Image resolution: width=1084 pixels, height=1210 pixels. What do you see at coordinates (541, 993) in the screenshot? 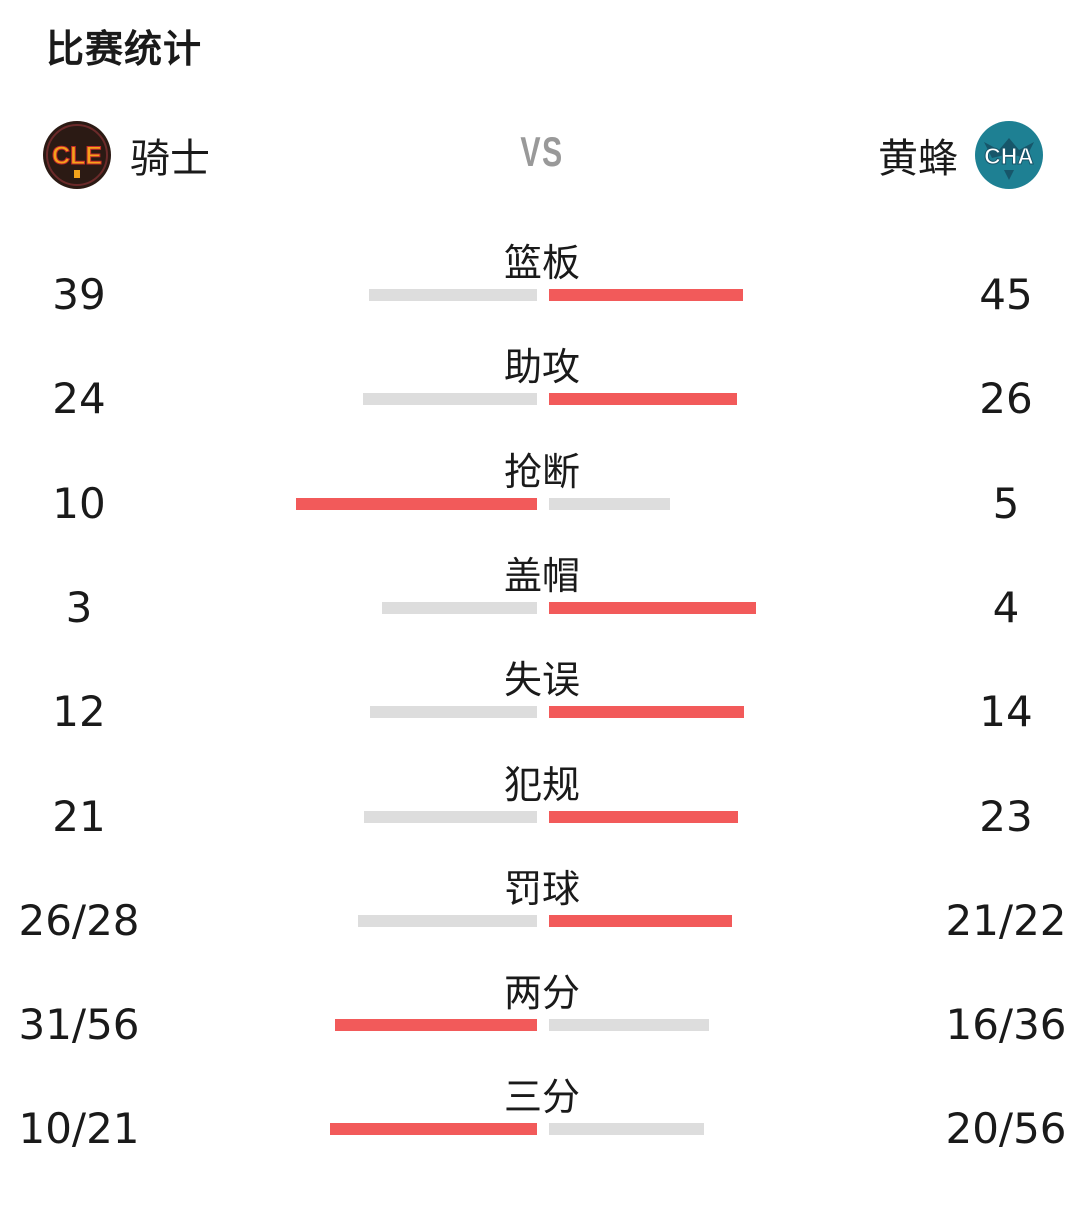
I see `stat-label: 两分` at bounding box center [541, 993].